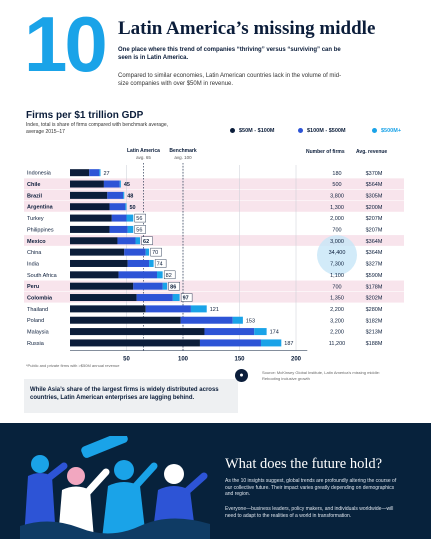  What do you see at coordinates (143, 157) in the screenshot?
I see `reference-sub-latin-america: avg. 65` at bounding box center [143, 157].